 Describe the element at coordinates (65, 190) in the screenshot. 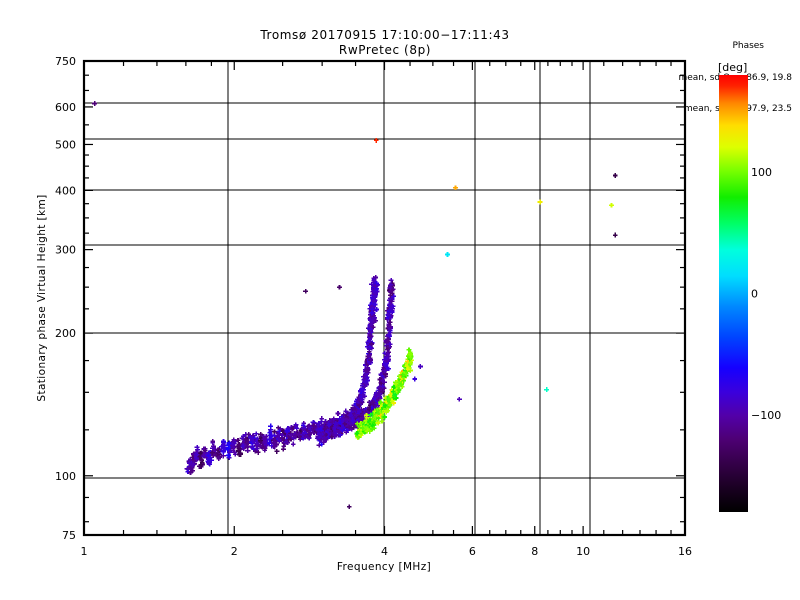

I see `y-tick-label: 400` at that location.